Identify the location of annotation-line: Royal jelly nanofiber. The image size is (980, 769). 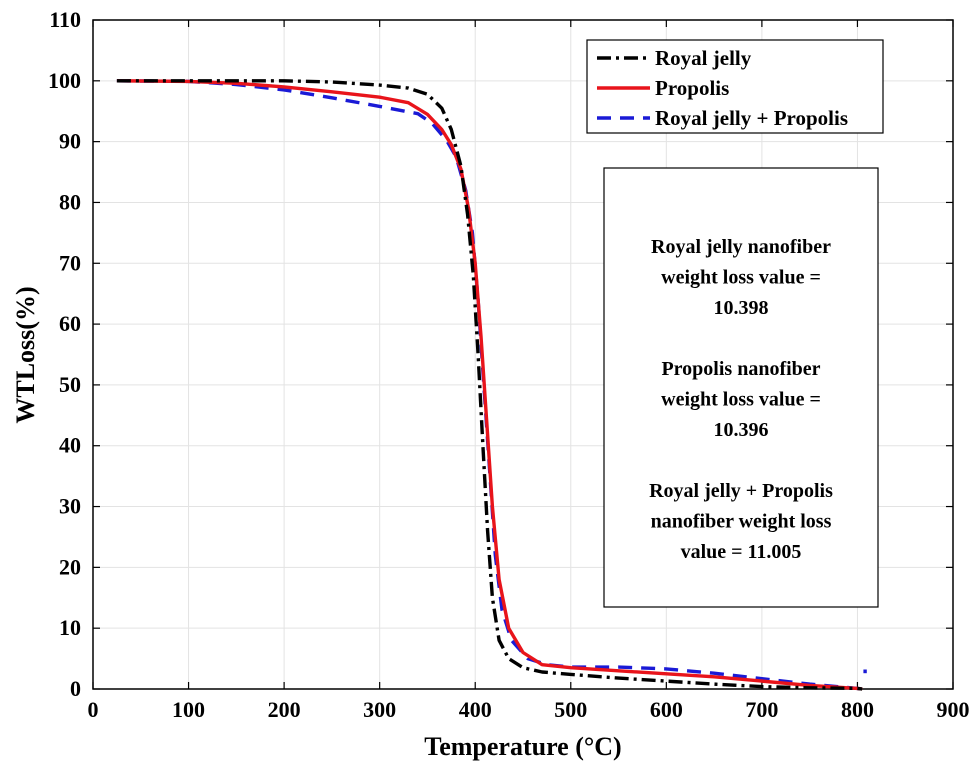
(741, 247).